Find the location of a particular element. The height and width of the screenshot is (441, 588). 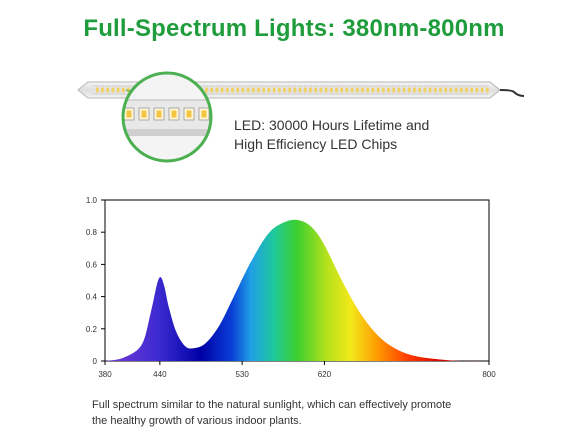

y-tick-label: 0 is located at coordinates (95, 361).